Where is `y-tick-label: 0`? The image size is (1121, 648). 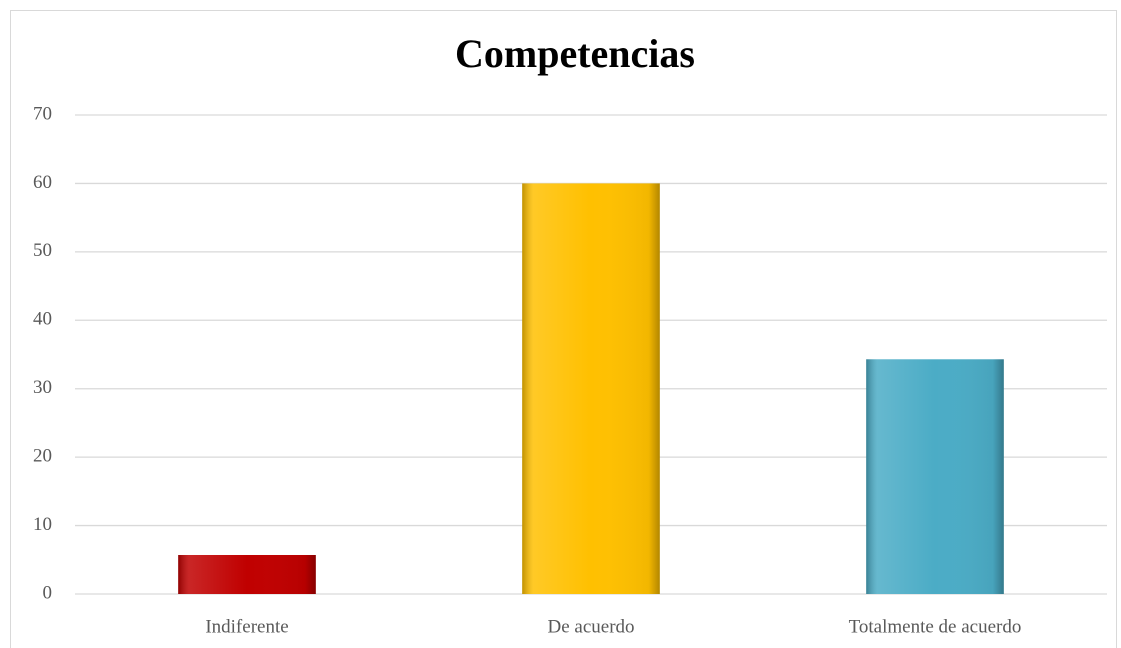
y-tick-label: 0 is located at coordinates (48, 592).